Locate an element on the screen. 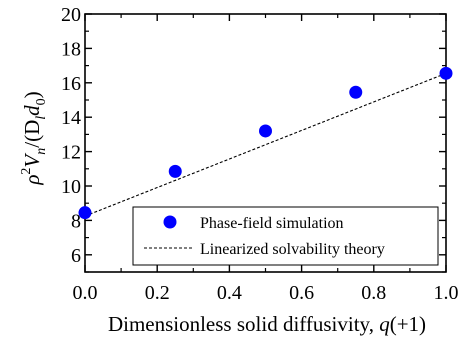 The height and width of the screenshot is (338, 469). y-tick-label: 6 is located at coordinates (76, 256).